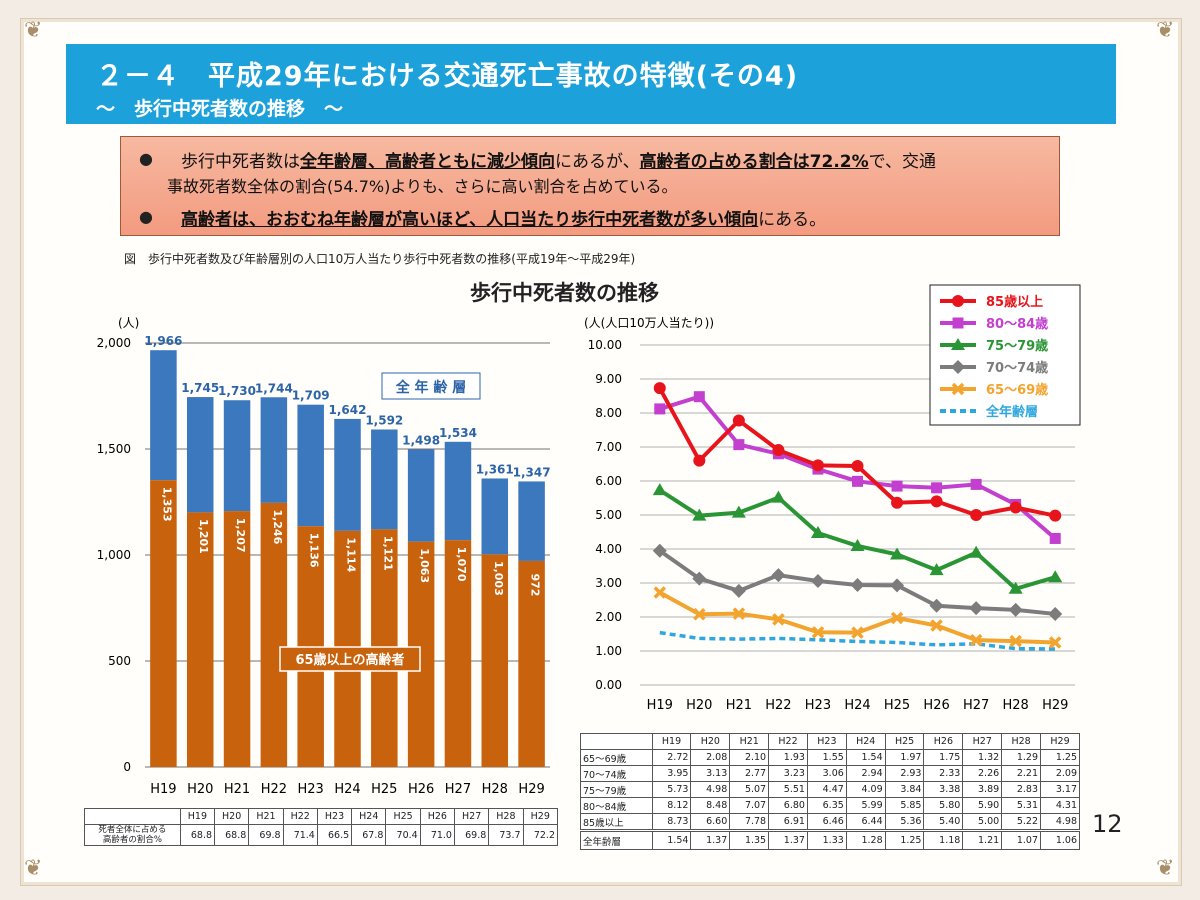 The width and height of the screenshot is (1200, 900). I want to click on table-cell: 2.72, so click(671, 757).